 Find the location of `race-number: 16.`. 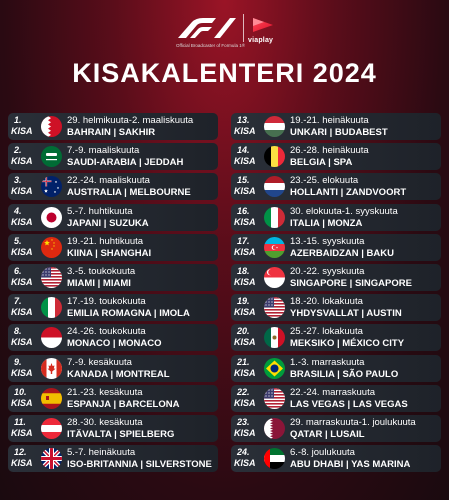

race-number: 16. is located at coordinates (243, 210).